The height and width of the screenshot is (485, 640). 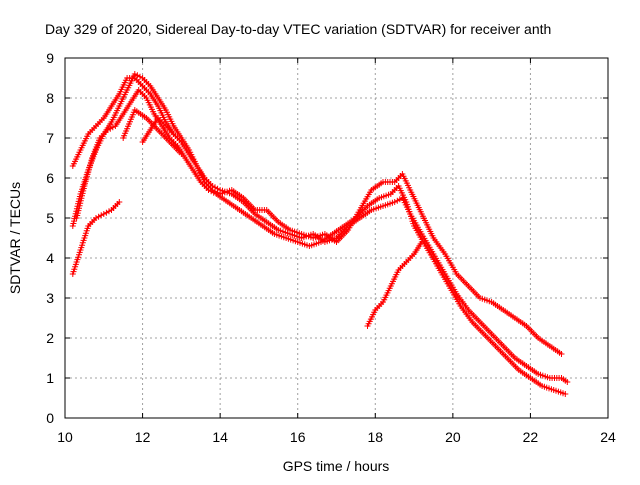 What do you see at coordinates (50, 98) in the screenshot?
I see `y-tick-label: 8` at bounding box center [50, 98].